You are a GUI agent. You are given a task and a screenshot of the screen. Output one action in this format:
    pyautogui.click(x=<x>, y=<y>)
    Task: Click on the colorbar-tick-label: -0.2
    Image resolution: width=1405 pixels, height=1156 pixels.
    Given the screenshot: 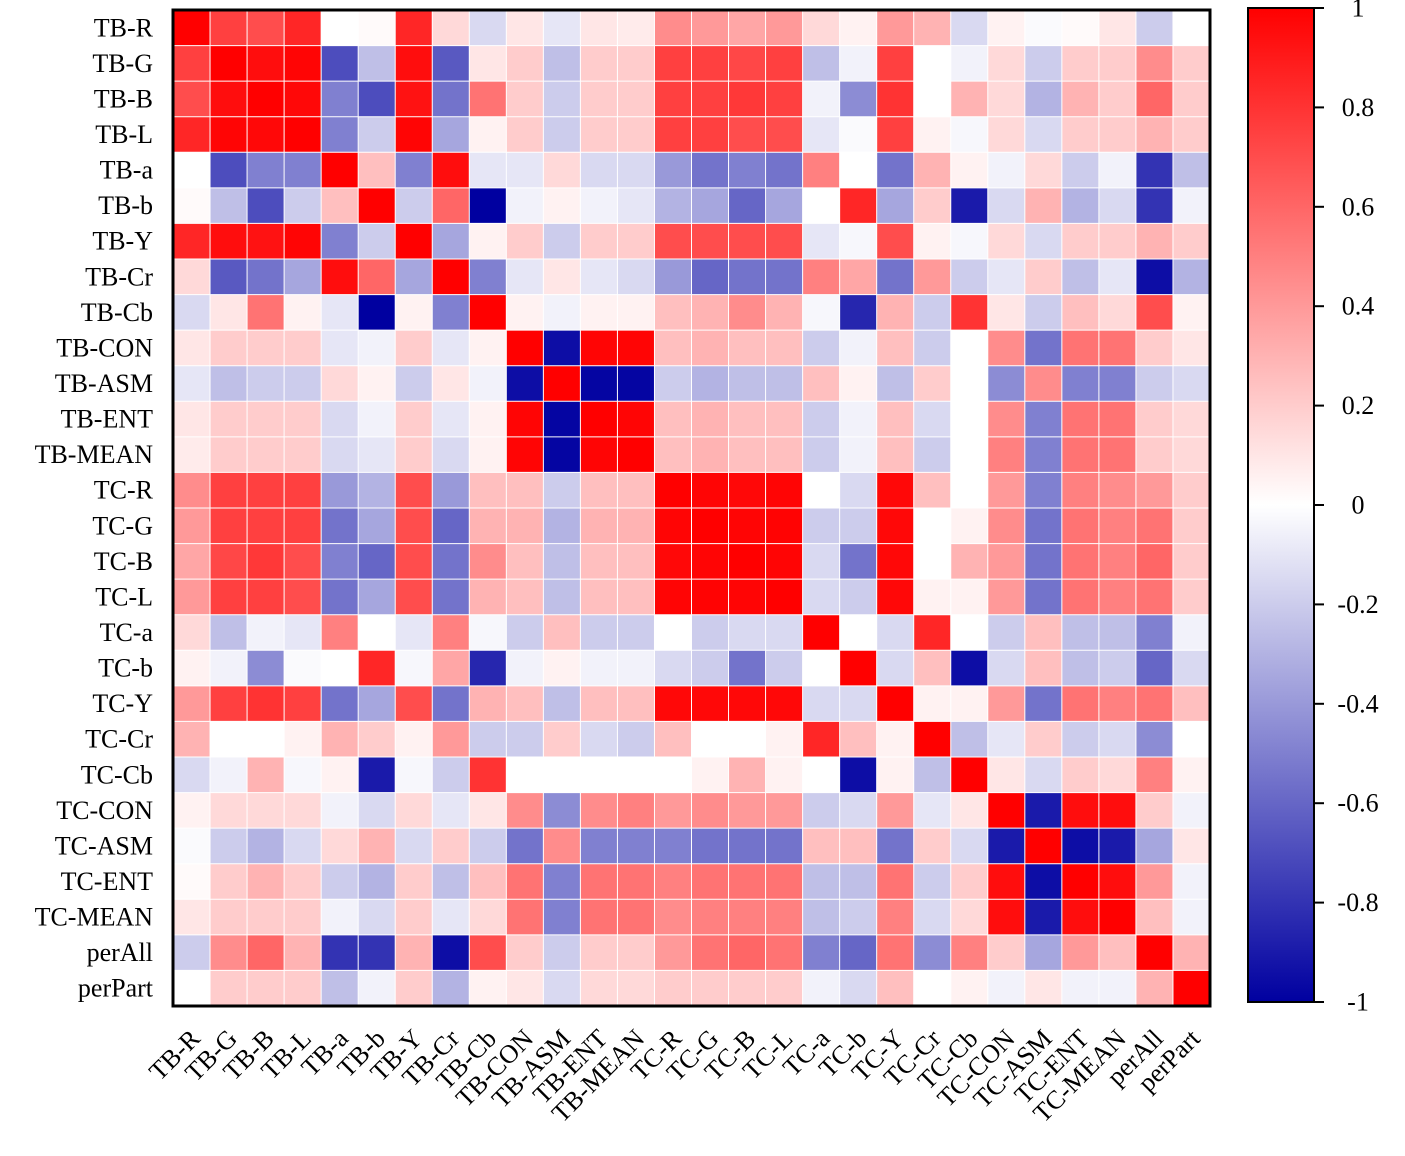 What is the action you would take?
    pyautogui.click(x=1357, y=604)
    